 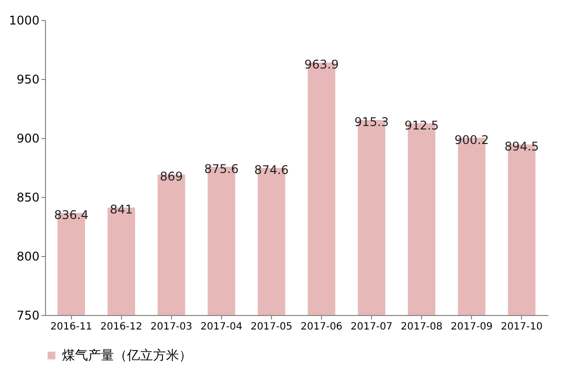 What do you see at coordinates (71, 327) in the screenshot?
I see `x-tick-label: 2016-11` at bounding box center [71, 327].